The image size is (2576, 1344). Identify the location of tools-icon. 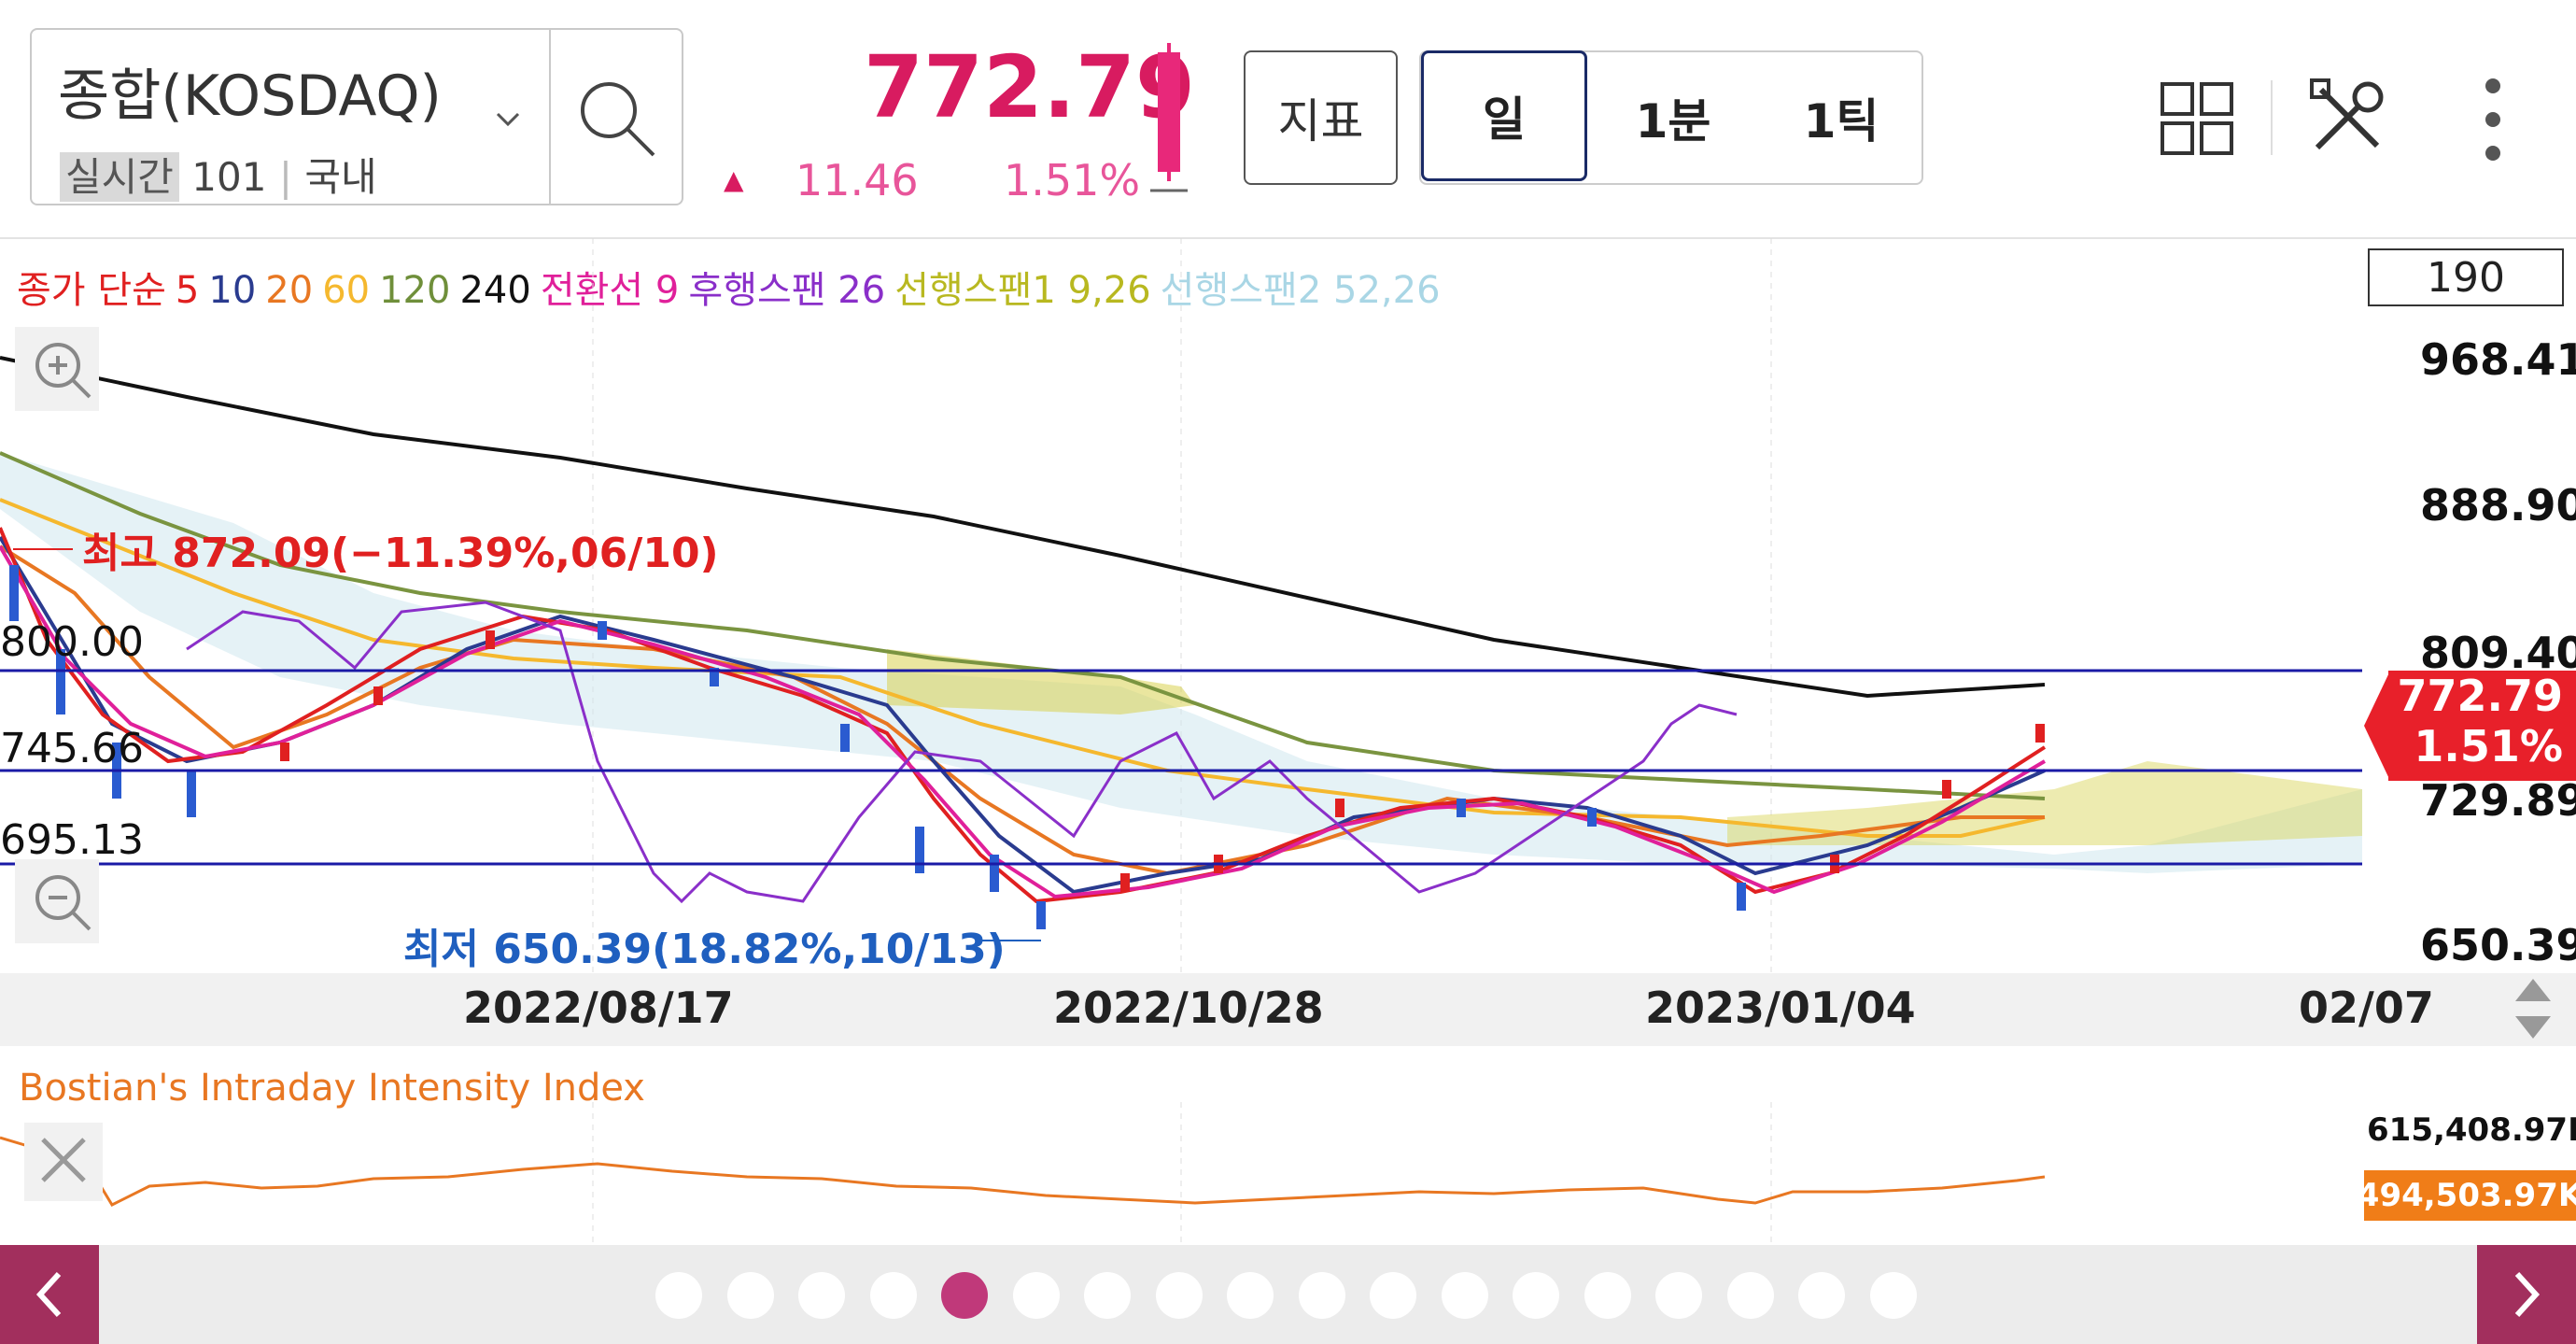
(2348, 117).